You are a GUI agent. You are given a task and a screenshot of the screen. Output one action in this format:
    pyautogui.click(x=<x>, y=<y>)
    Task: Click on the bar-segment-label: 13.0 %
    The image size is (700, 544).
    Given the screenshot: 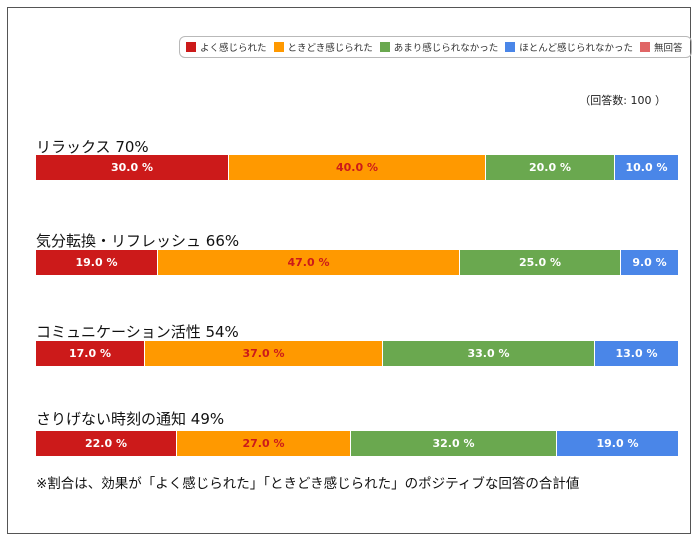 What is the action you would take?
    pyautogui.click(x=636, y=353)
    